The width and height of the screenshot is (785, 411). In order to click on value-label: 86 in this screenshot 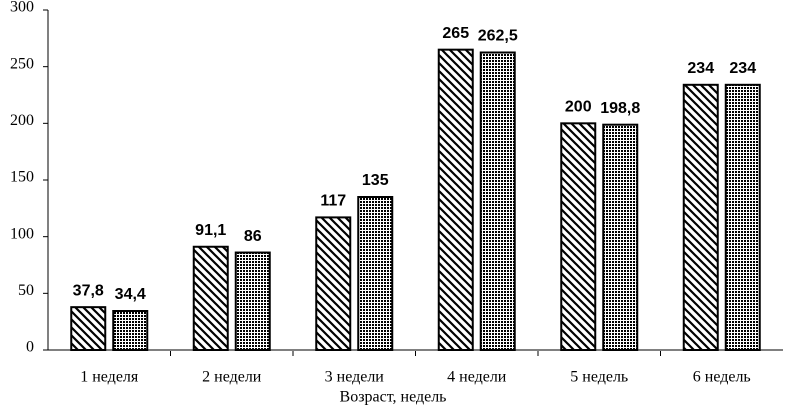, I will do `click(253, 236)`.